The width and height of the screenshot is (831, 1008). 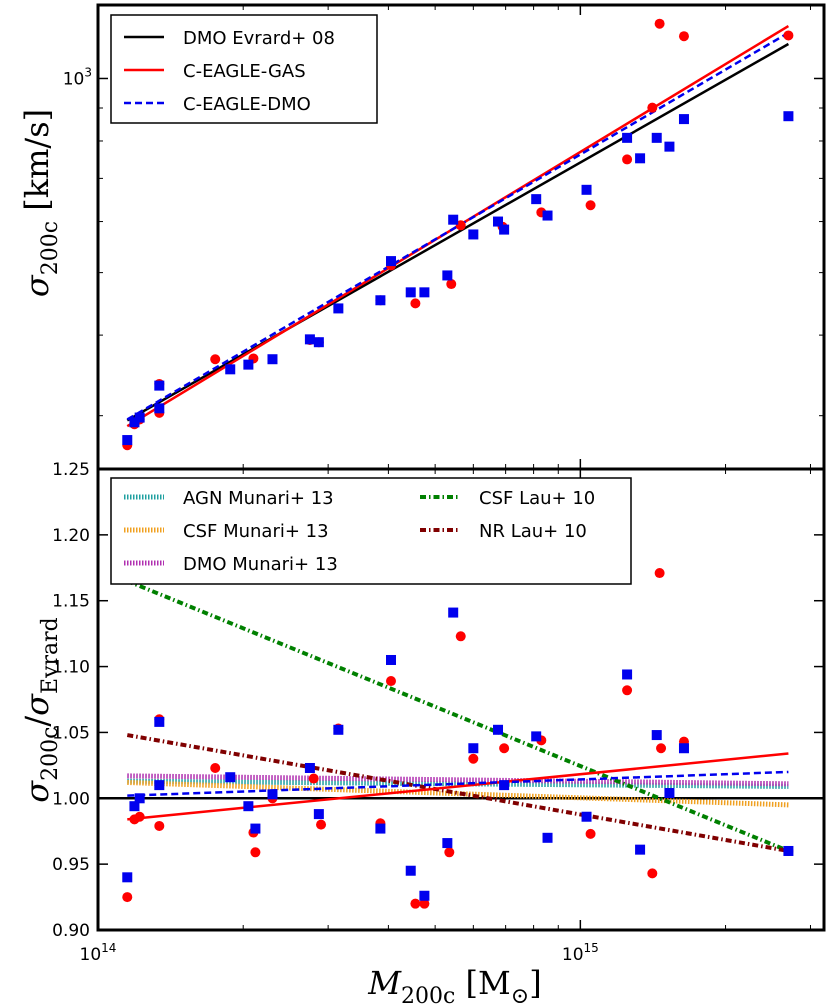 What do you see at coordinates (256, 531) in the screenshot?
I see `bottom-legend-label: CSF Munari+ 13` at bounding box center [256, 531].